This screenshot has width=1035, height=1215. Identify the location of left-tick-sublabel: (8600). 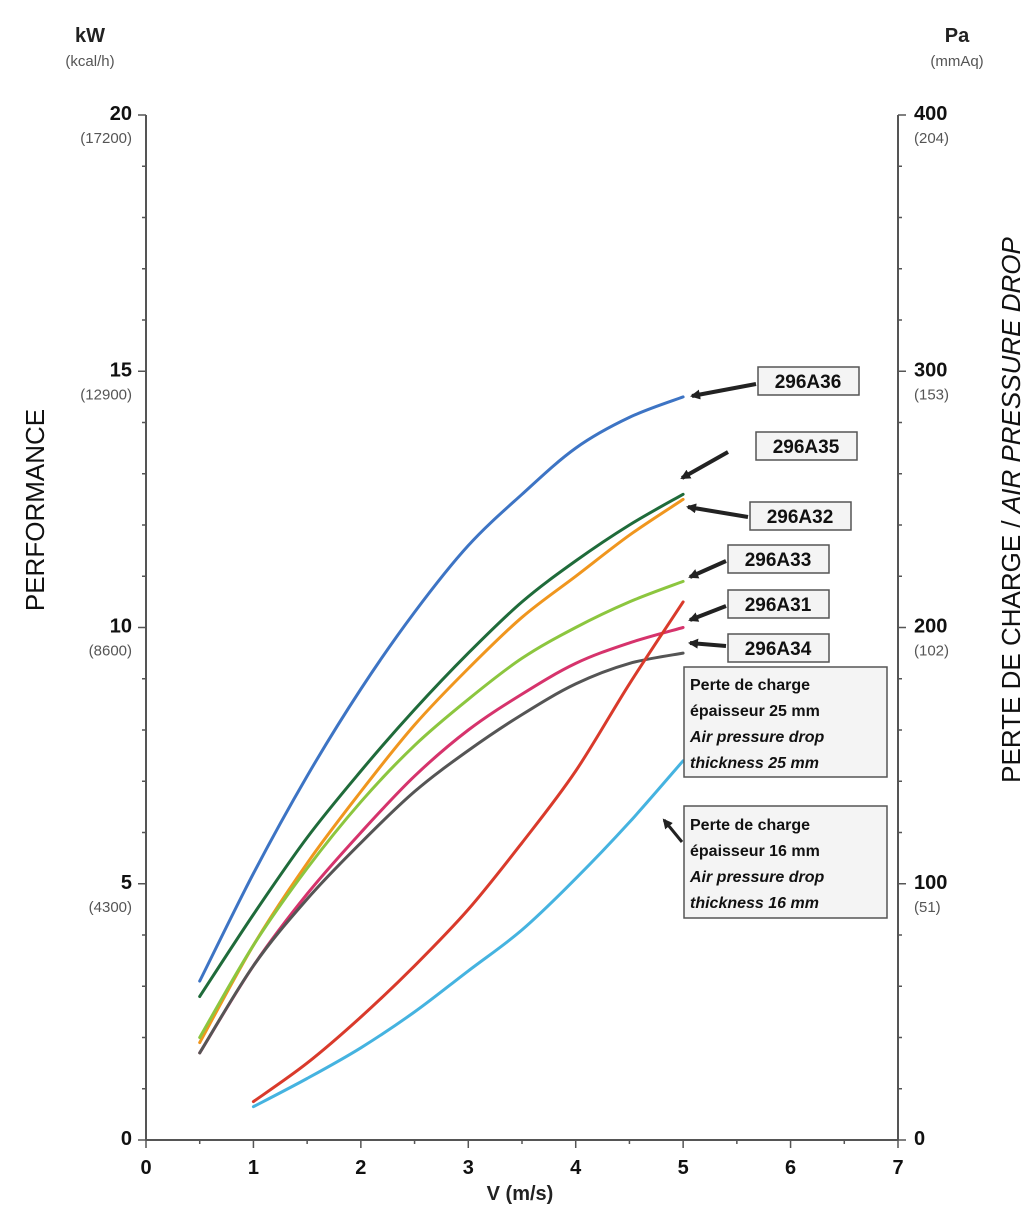
(110, 651).